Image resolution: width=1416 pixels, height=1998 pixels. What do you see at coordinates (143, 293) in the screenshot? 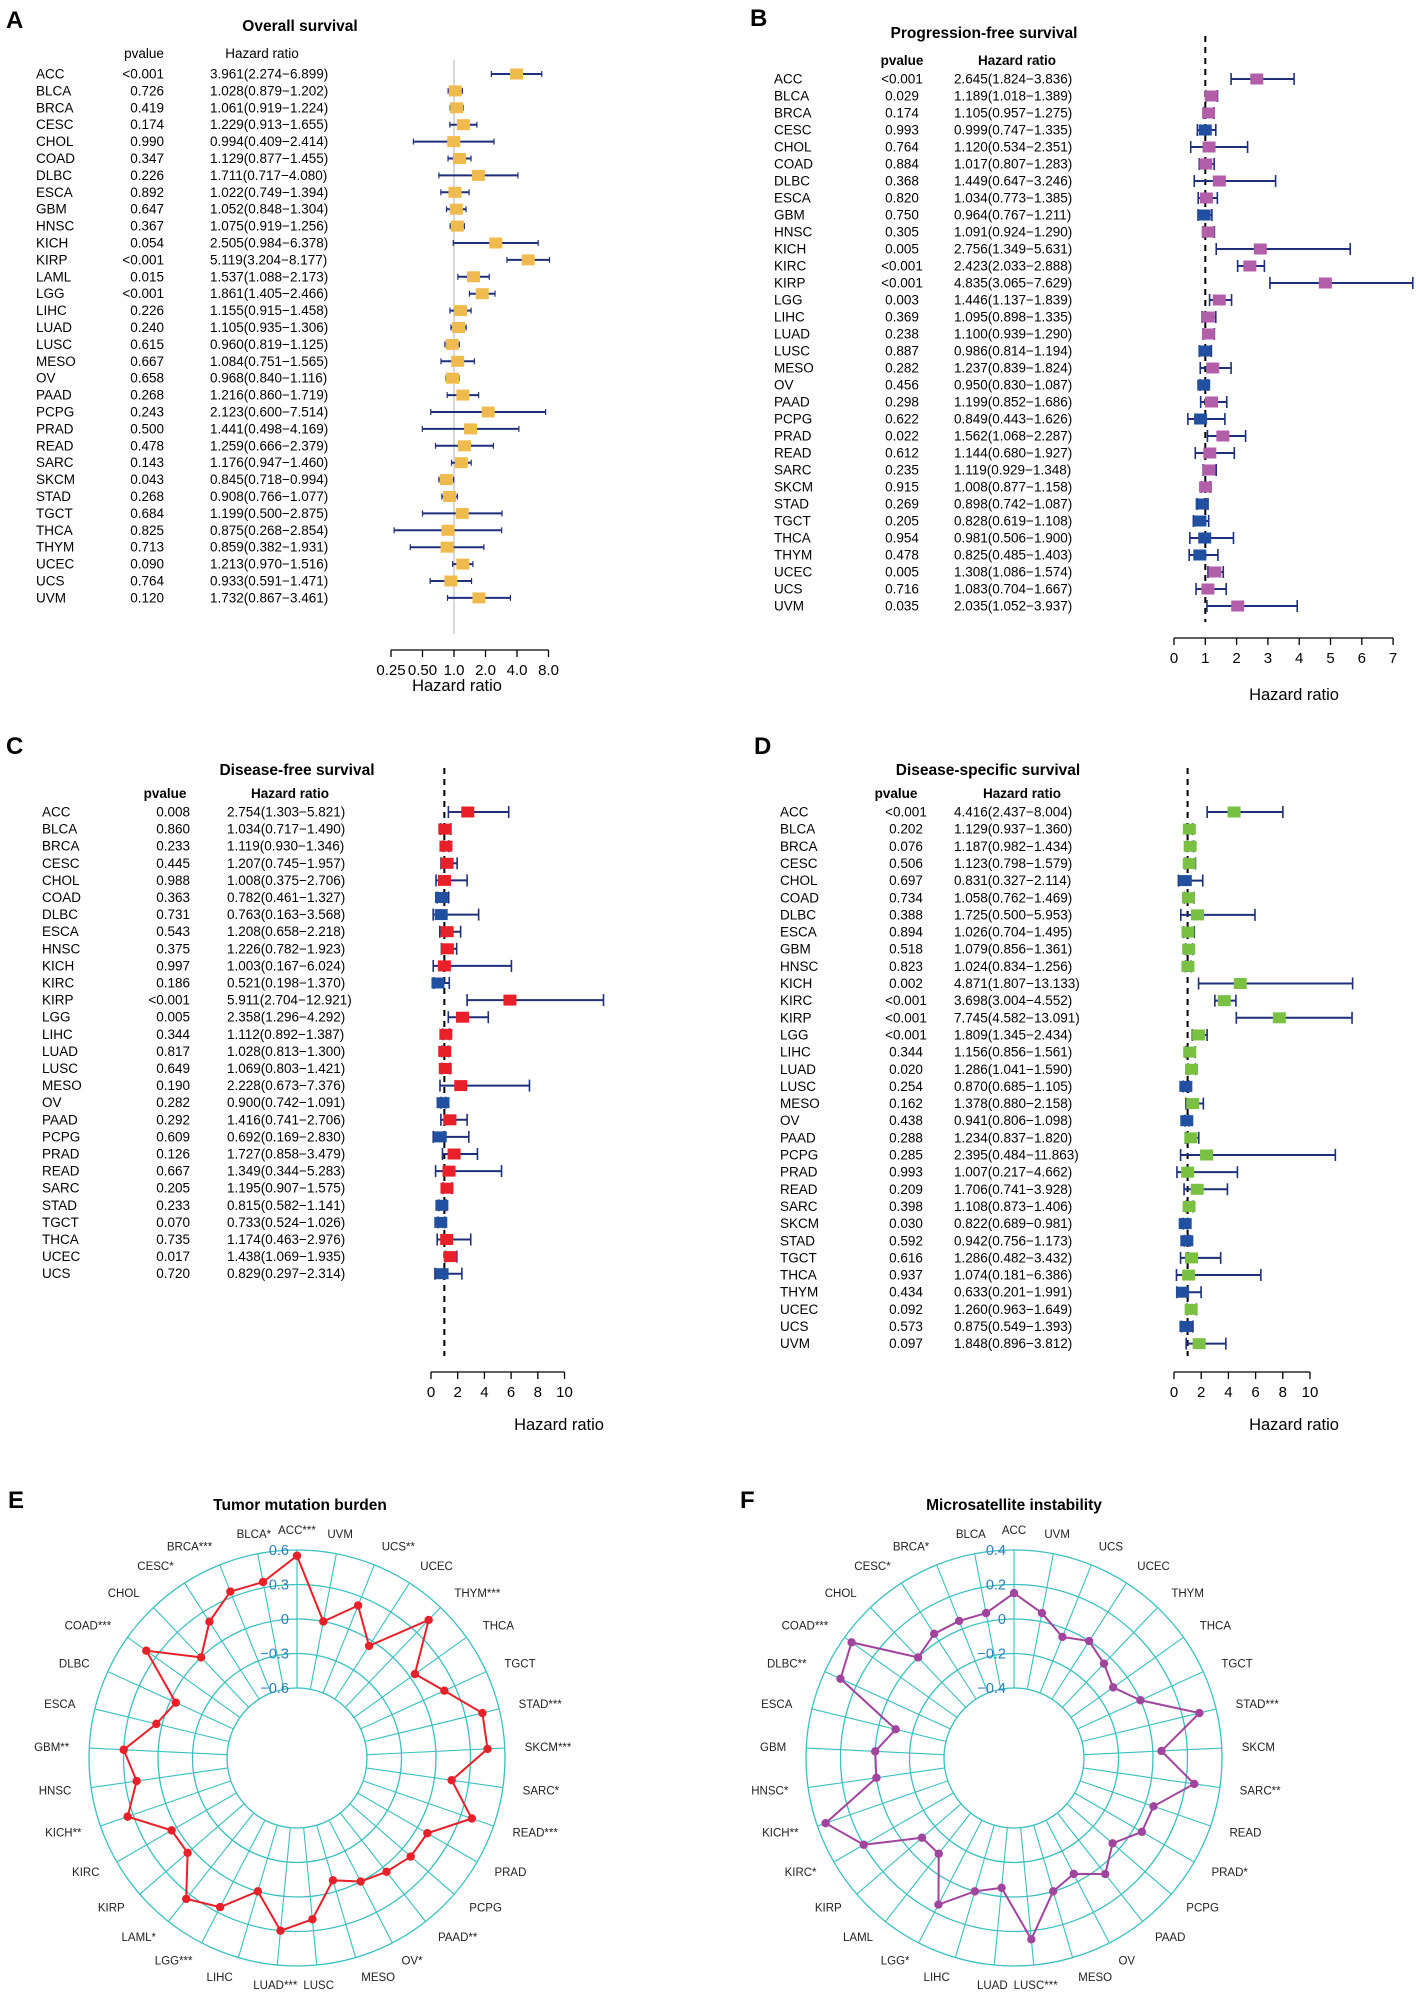
I see `p-value: <0.001` at bounding box center [143, 293].